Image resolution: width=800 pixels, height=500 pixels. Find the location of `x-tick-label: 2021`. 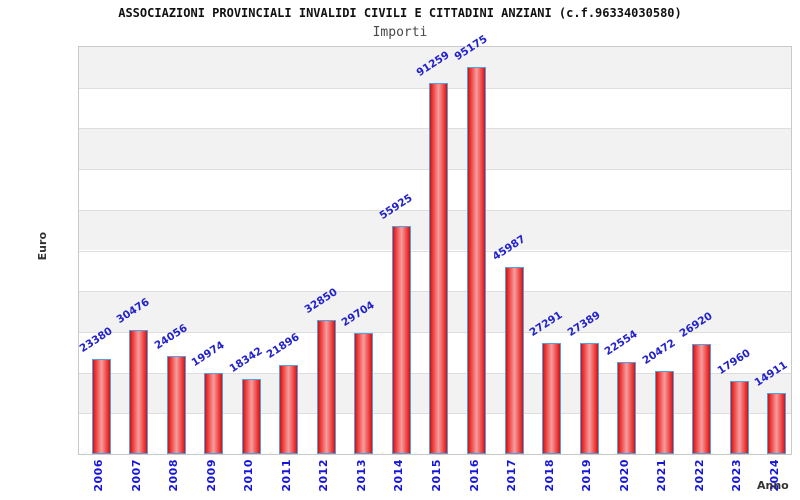

x-tick-label: 2021 is located at coordinates (662, 475).